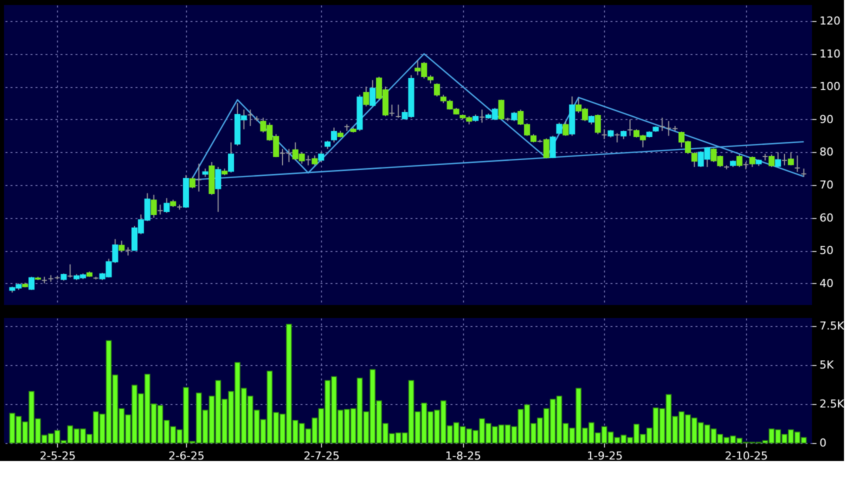 This screenshot has width=850, height=478. Describe the element at coordinates (186, 456) in the screenshot. I see `x-tick-label: 2-6-25` at that location.